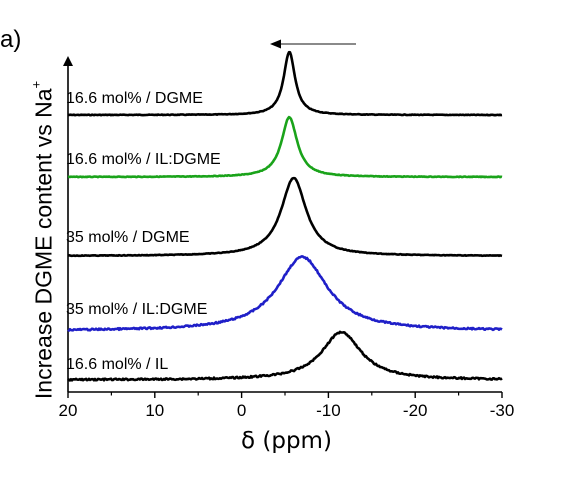 The height and width of the screenshot is (478, 575). Describe the element at coordinates (502, 410) in the screenshot. I see `x-tick-label: -30` at that location.